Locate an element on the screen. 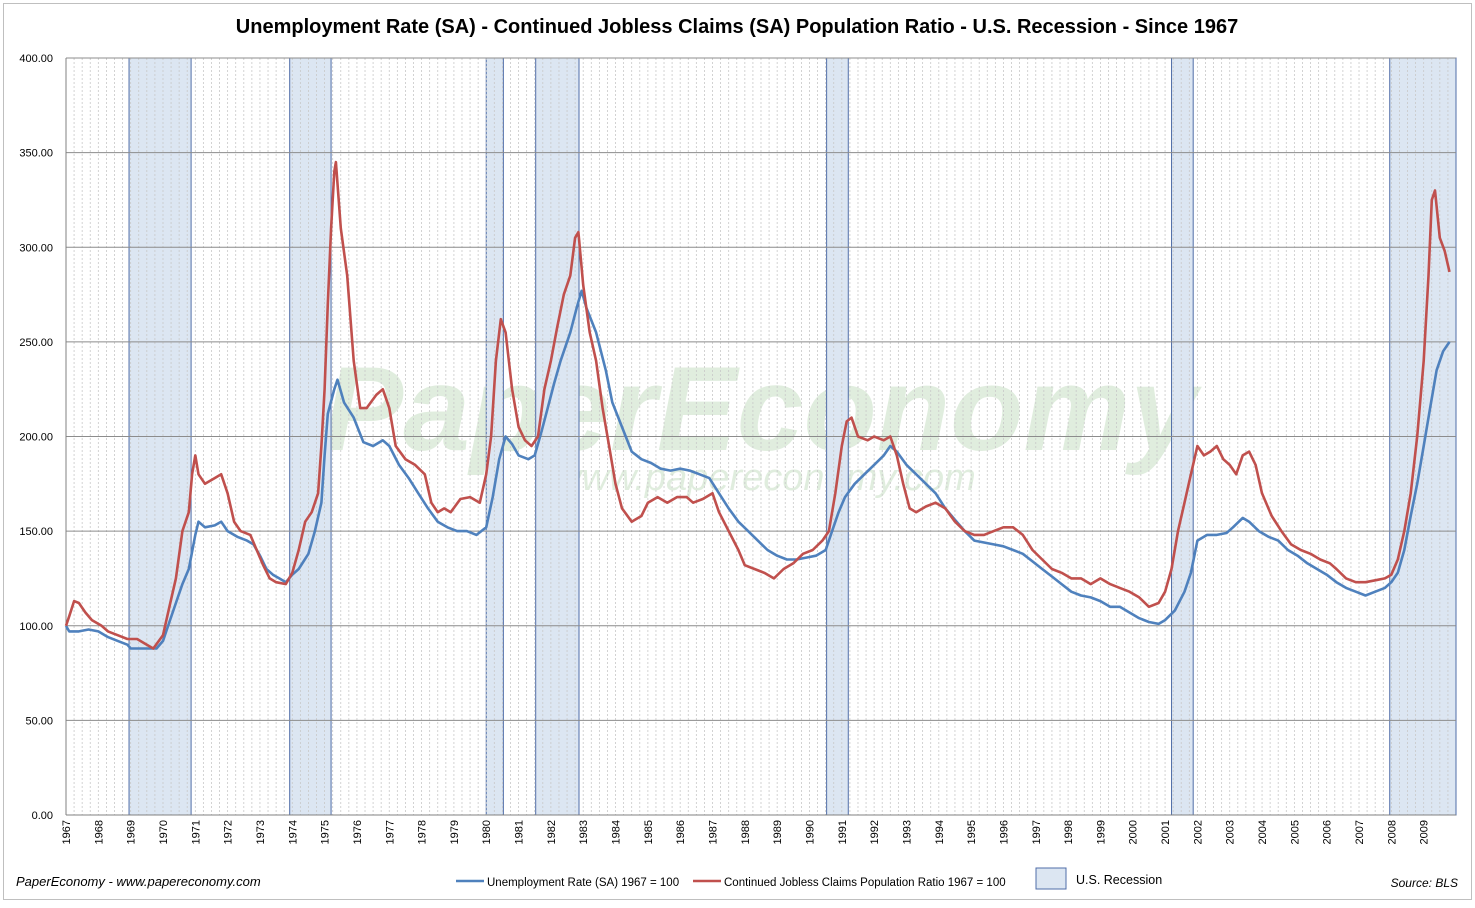  x-tick-label: 1969 is located at coordinates (132, 832).